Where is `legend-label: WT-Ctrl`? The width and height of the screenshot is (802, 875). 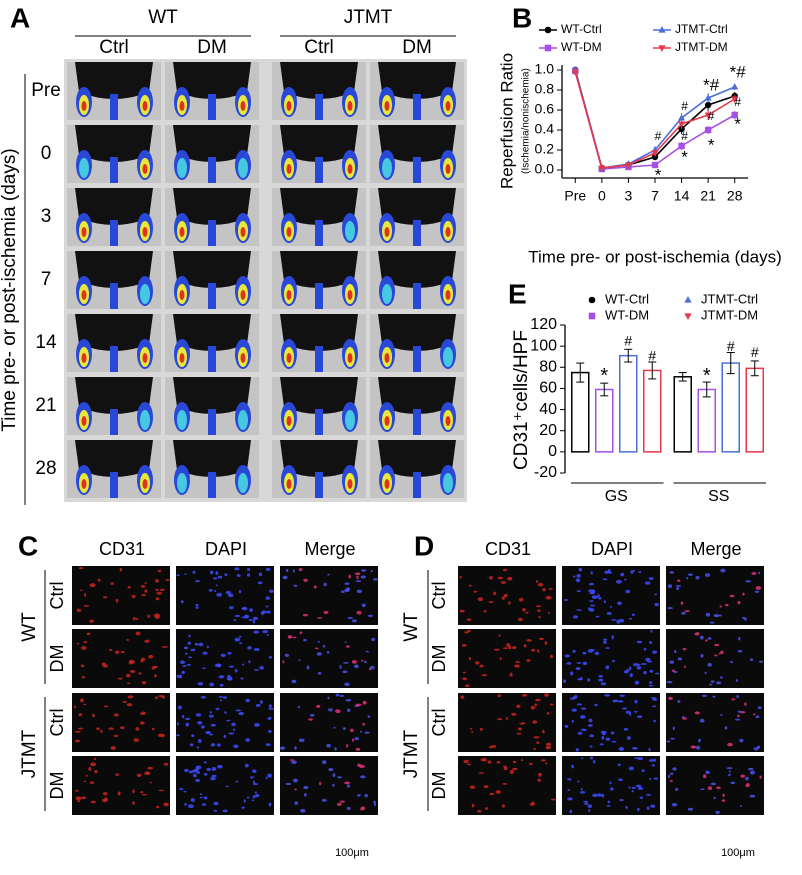
legend-label: WT-Ctrl is located at coordinates (581, 29).